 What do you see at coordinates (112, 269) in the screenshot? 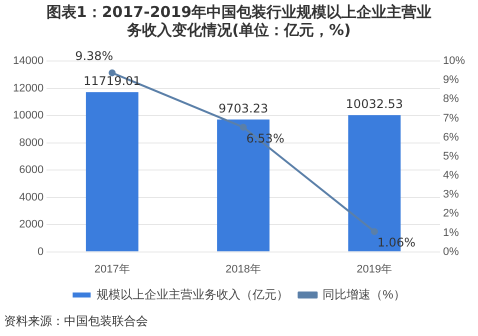
I see `x-tick-label: 2017年` at bounding box center [112, 269].